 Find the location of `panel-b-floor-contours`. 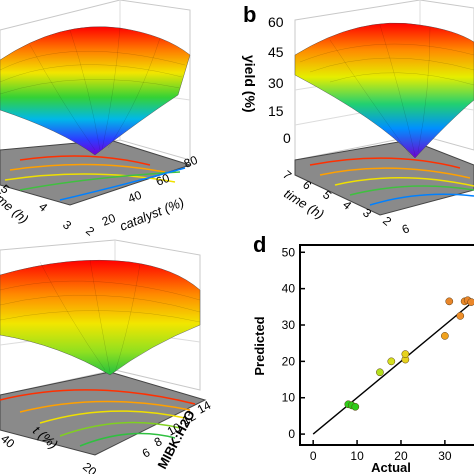

panel-b-floor-contours is located at coordinates (391, 181).